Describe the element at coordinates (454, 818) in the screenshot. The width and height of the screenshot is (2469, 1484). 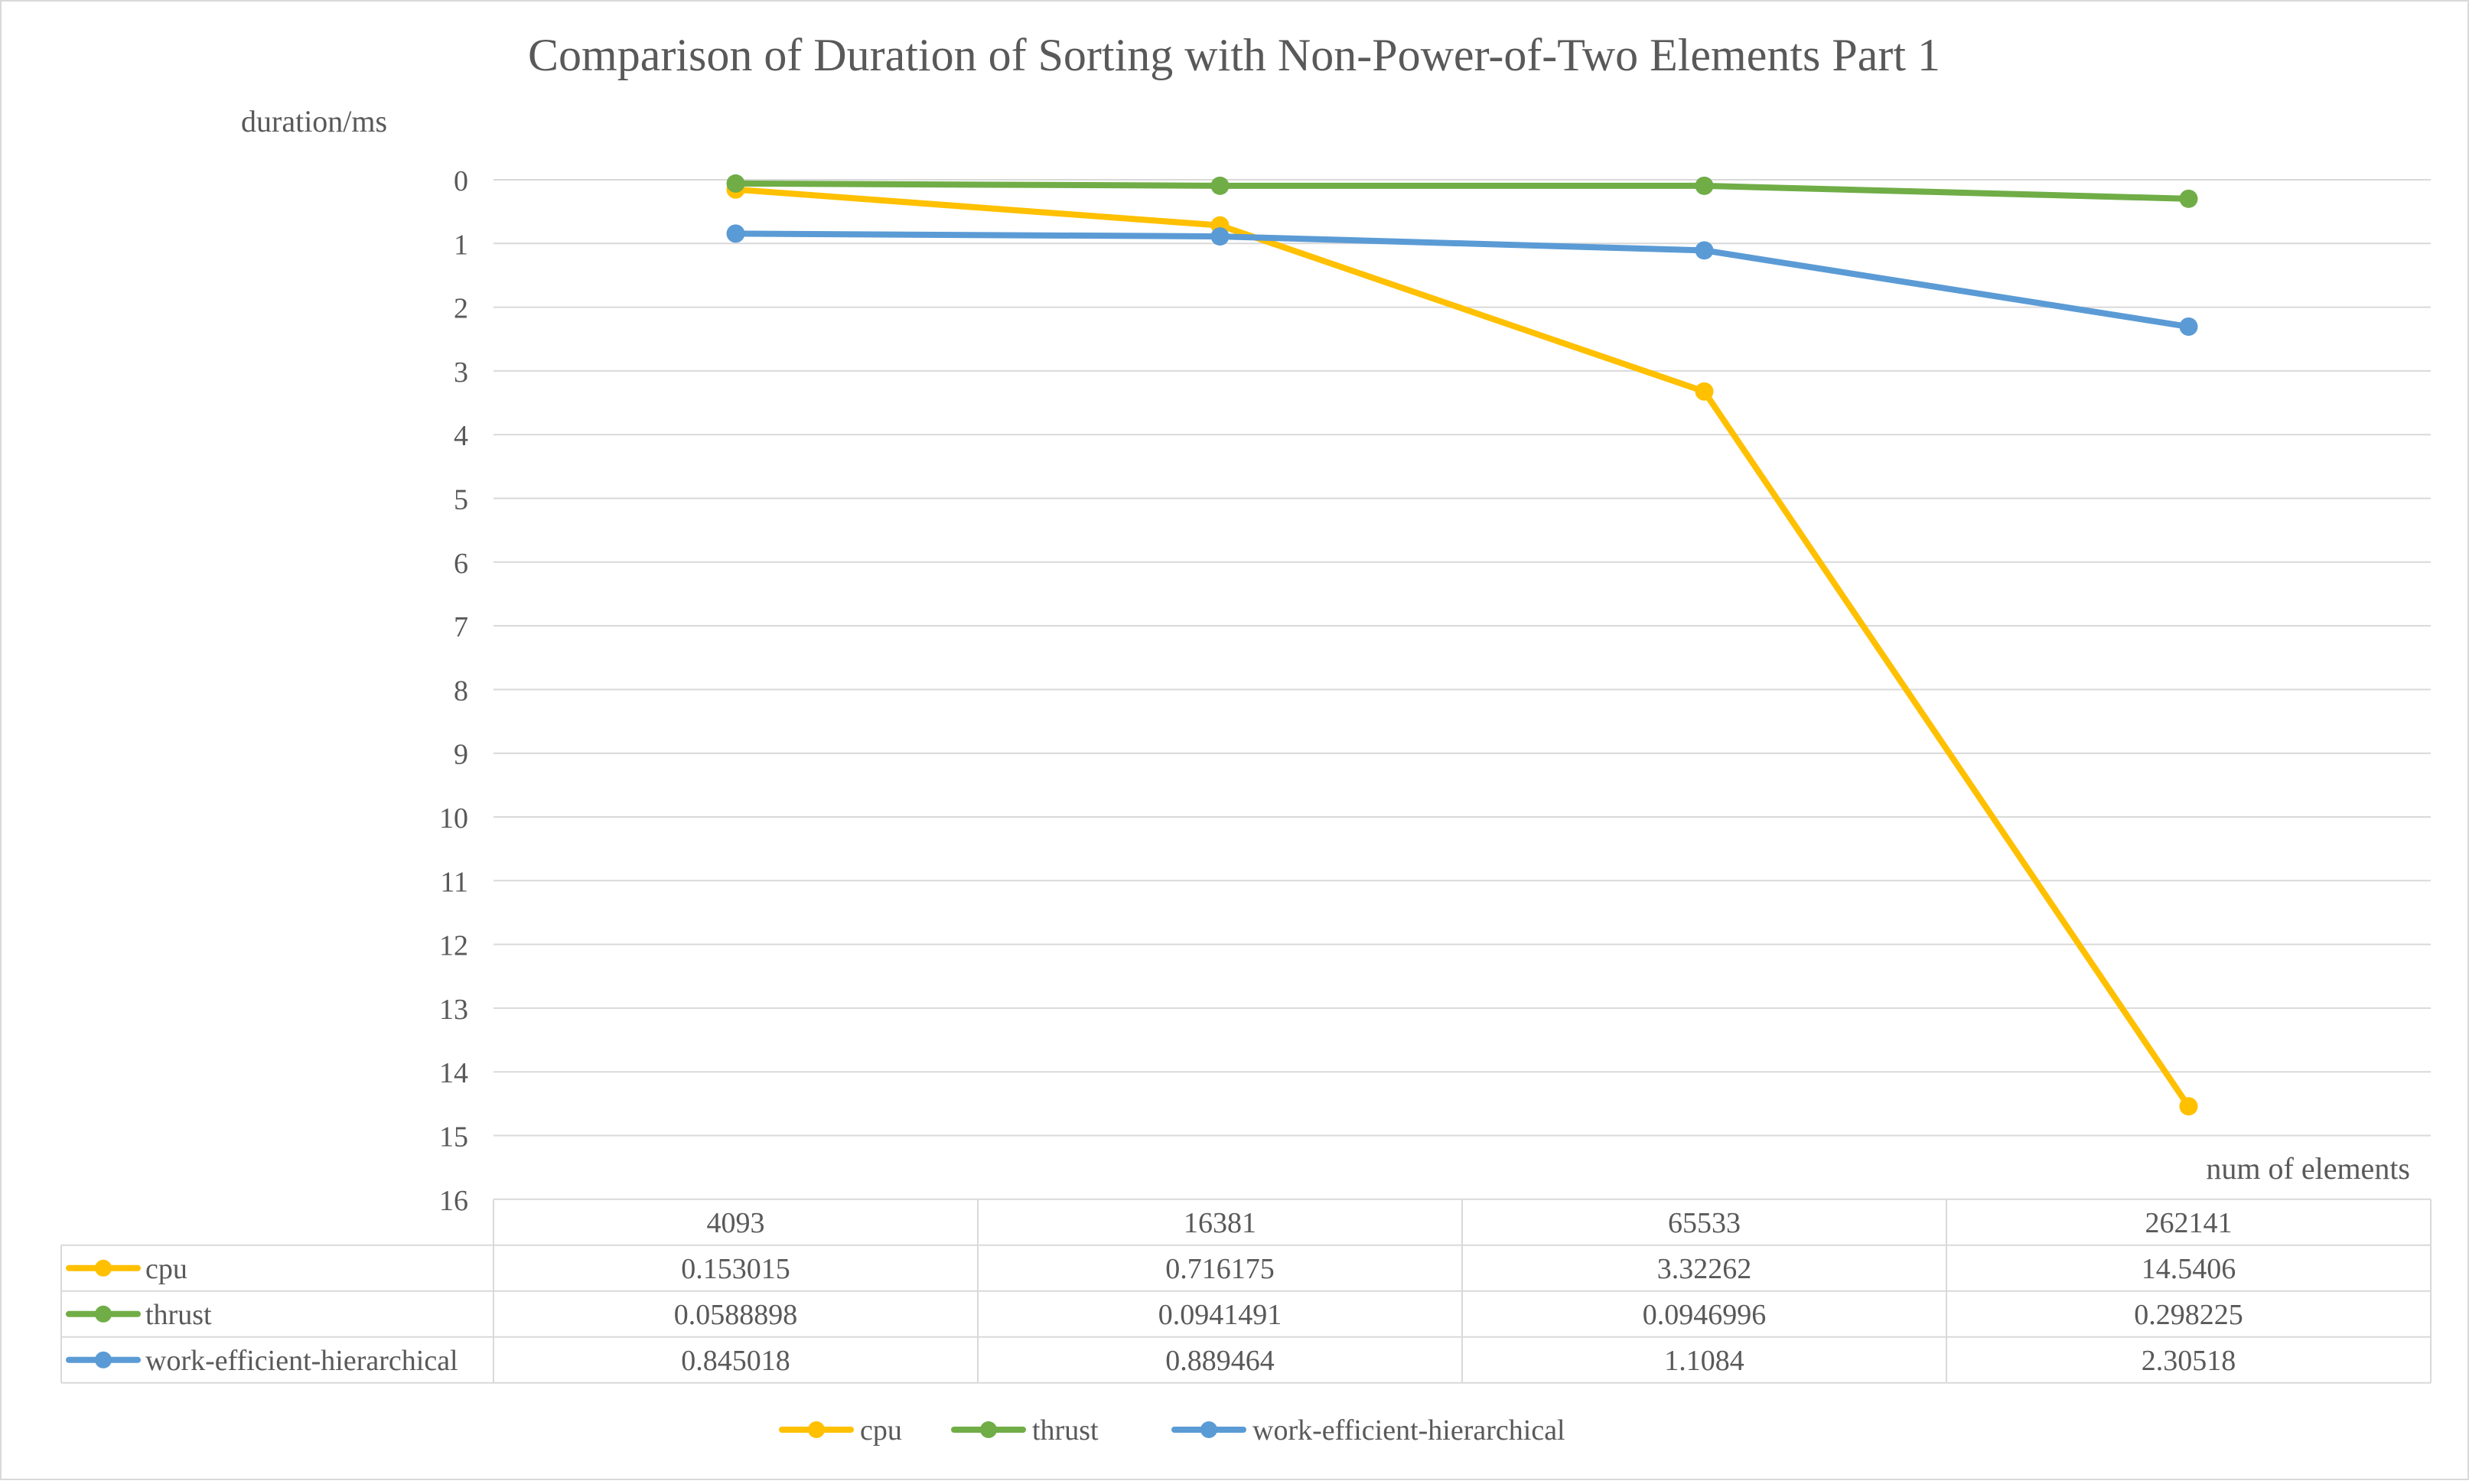
I see `y-tick-label: 10` at that location.